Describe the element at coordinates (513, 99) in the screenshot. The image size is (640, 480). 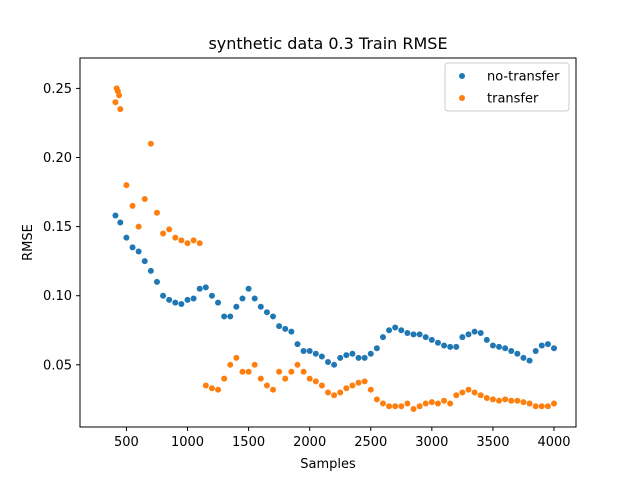
I see `legend-label-transfer: transfer` at that location.